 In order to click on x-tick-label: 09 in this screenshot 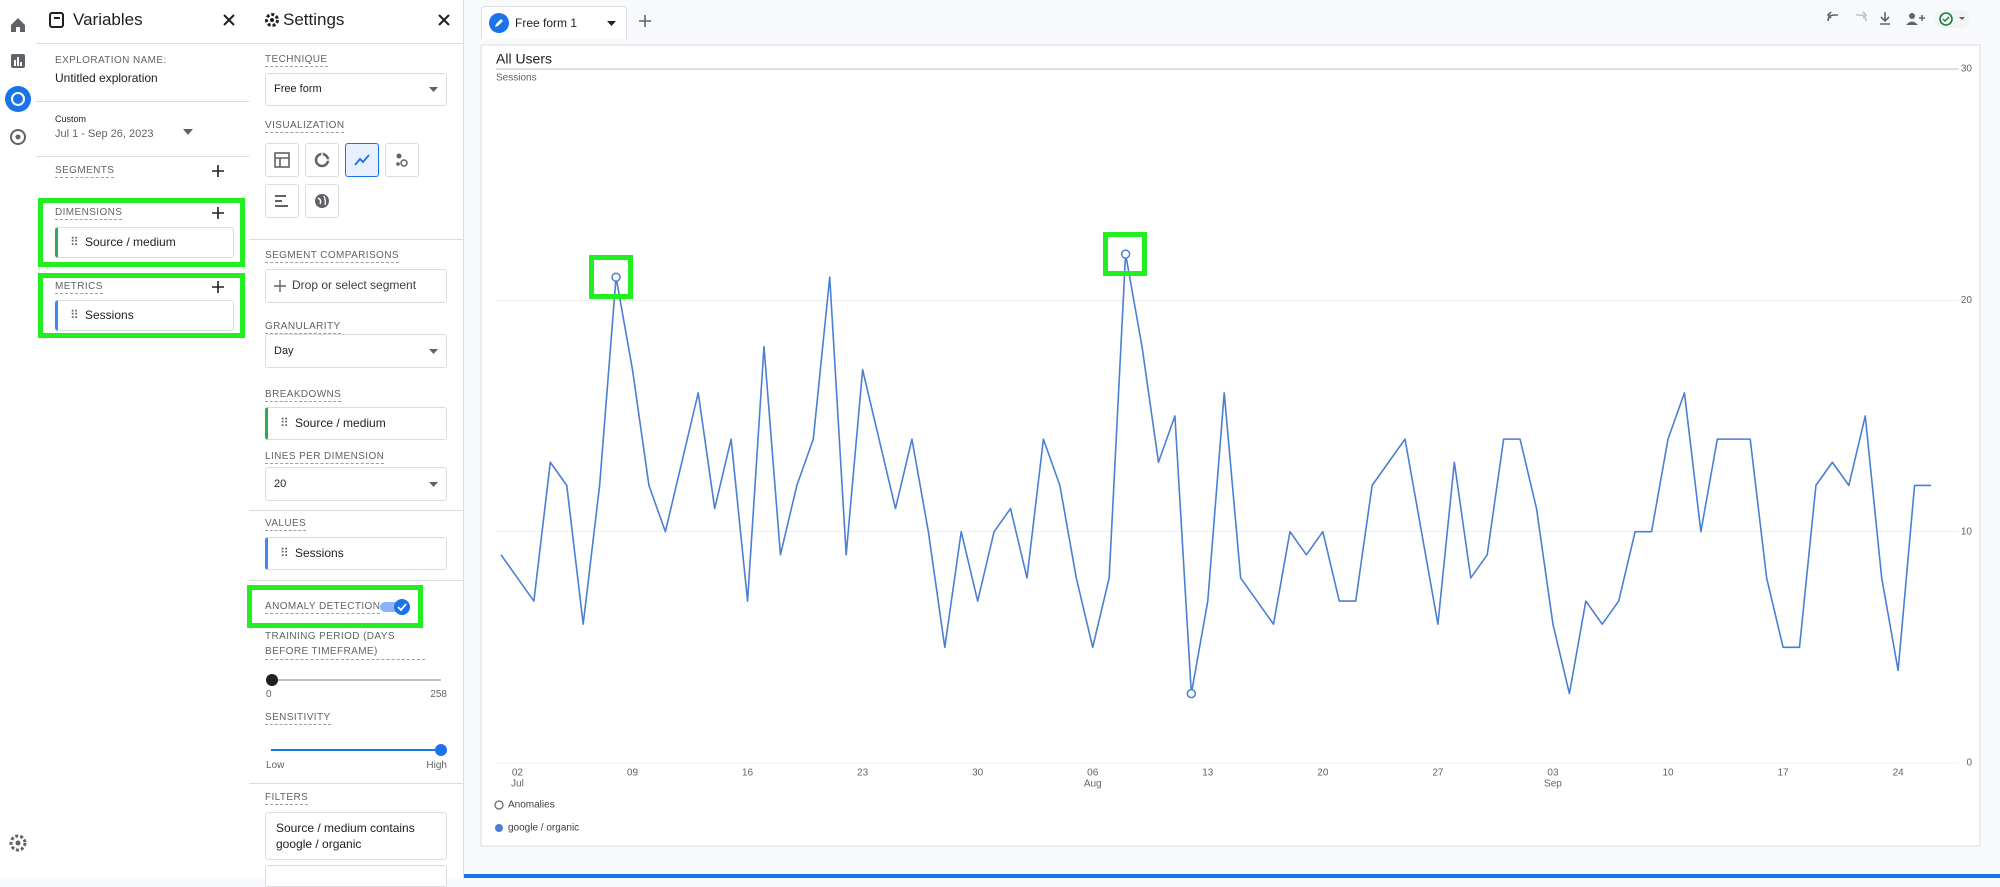, I will do `click(633, 773)`.